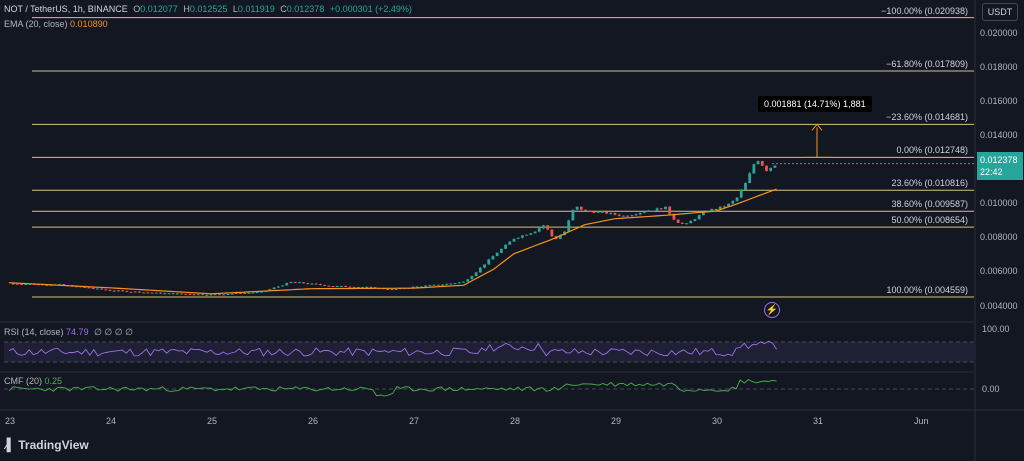 Image resolution: width=1024 pixels, height=461 pixels. What do you see at coordinates (999, 134) in the screenshot?
I see `price-axis-label: 0.014000` at bounding box center [999, 134].